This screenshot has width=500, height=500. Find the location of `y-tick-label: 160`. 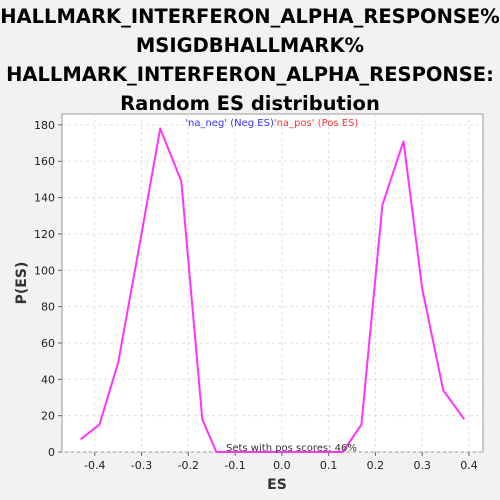

y-tick-label: 160 is located at coordinates (44, 161).